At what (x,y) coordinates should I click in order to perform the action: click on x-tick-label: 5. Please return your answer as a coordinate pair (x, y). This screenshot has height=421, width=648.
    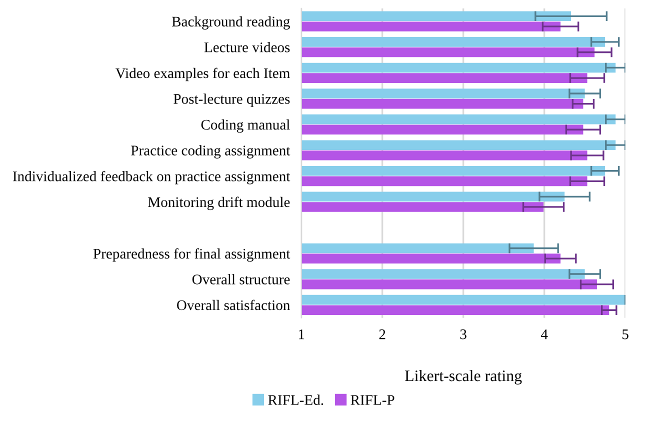
    Looking at the image, I should click on (625, 335).